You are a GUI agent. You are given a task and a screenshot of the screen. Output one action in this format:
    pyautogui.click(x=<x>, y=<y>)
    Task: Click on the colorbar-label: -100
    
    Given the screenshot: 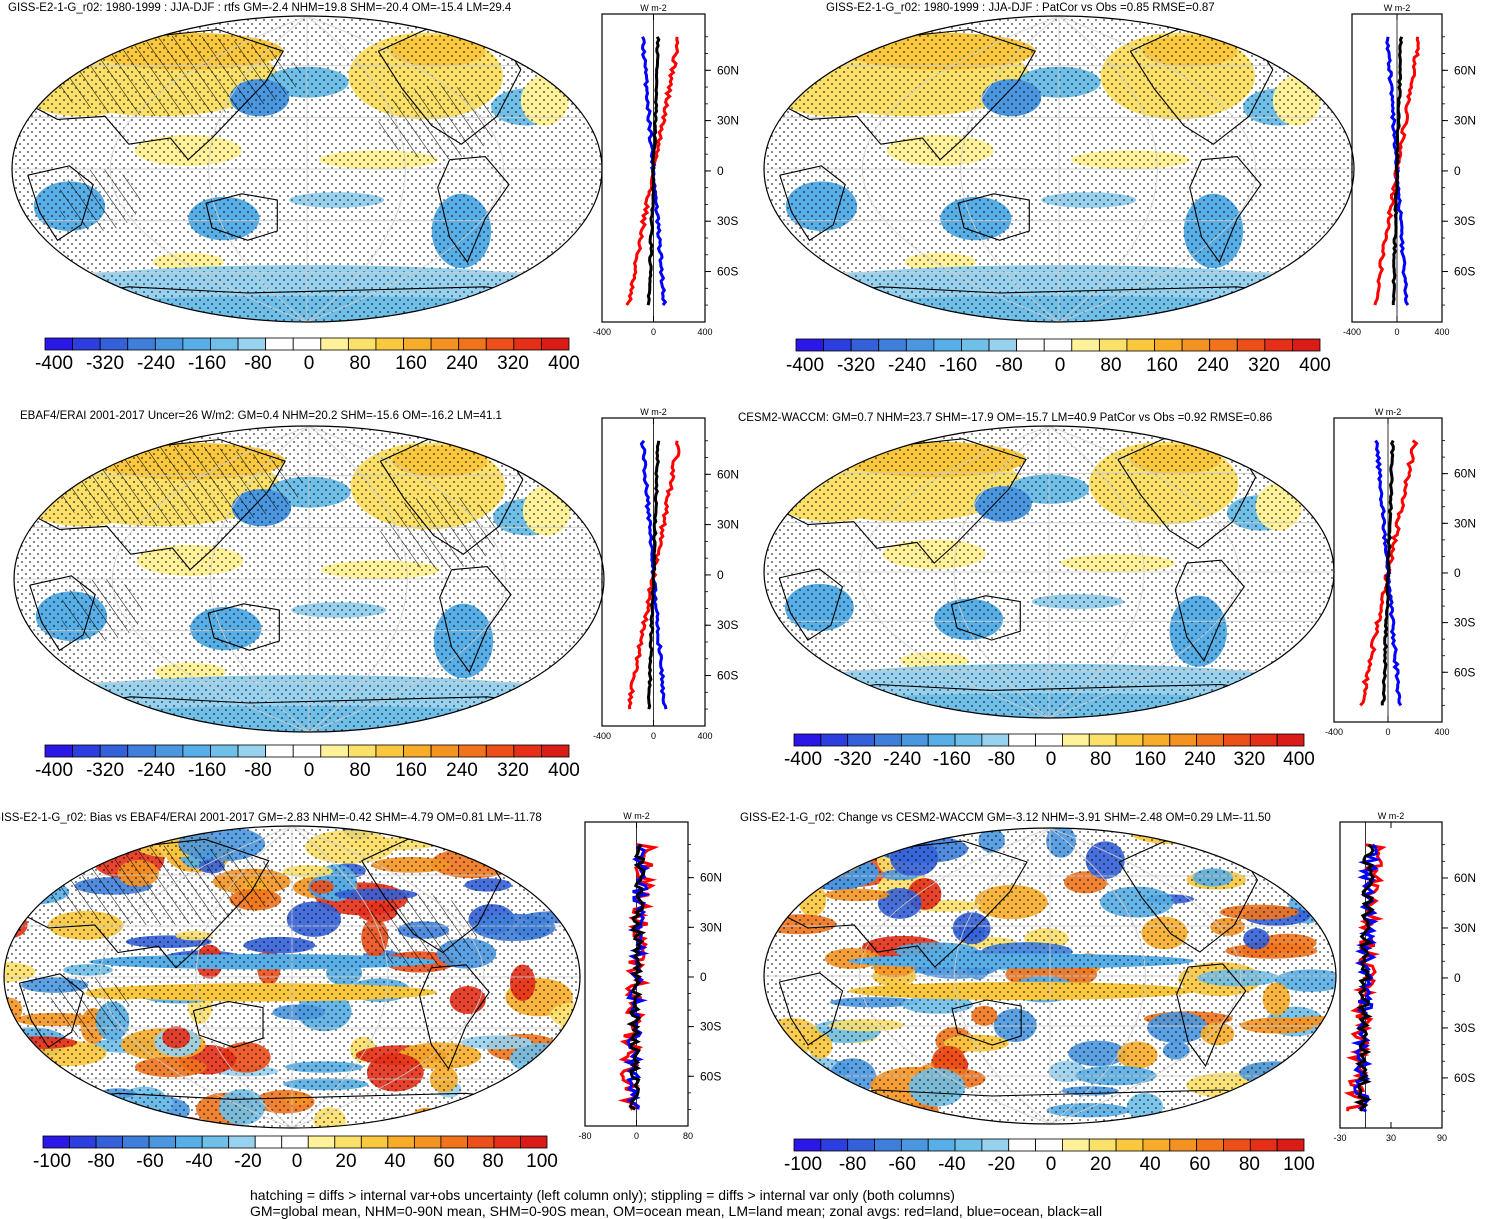 What is the action you would take?
    pyautogui.click(x=803, y=1164)
    